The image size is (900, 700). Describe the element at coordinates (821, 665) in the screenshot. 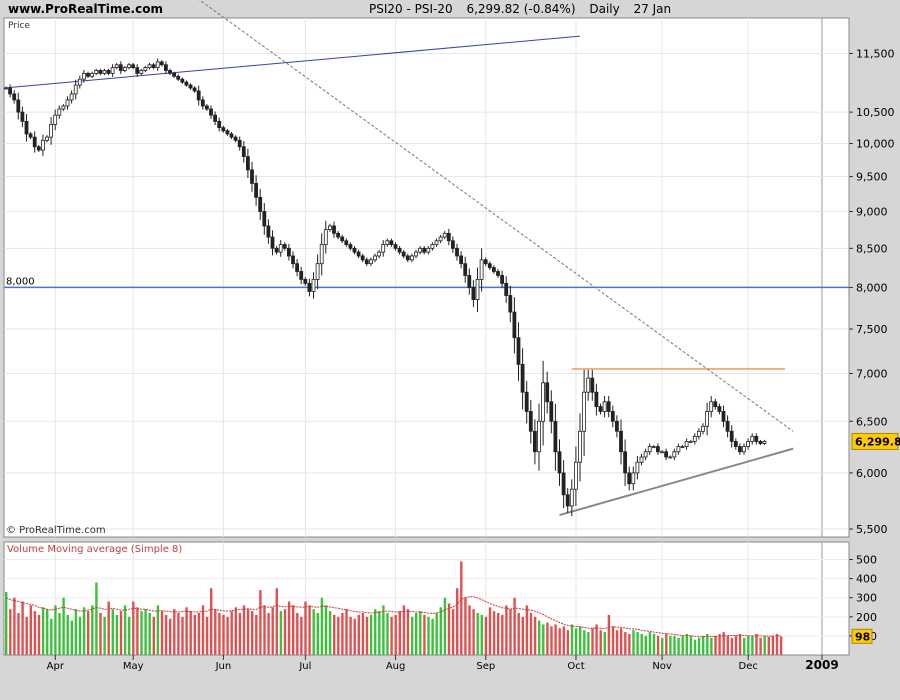

I see `x-tick-label: 2009` at that location.